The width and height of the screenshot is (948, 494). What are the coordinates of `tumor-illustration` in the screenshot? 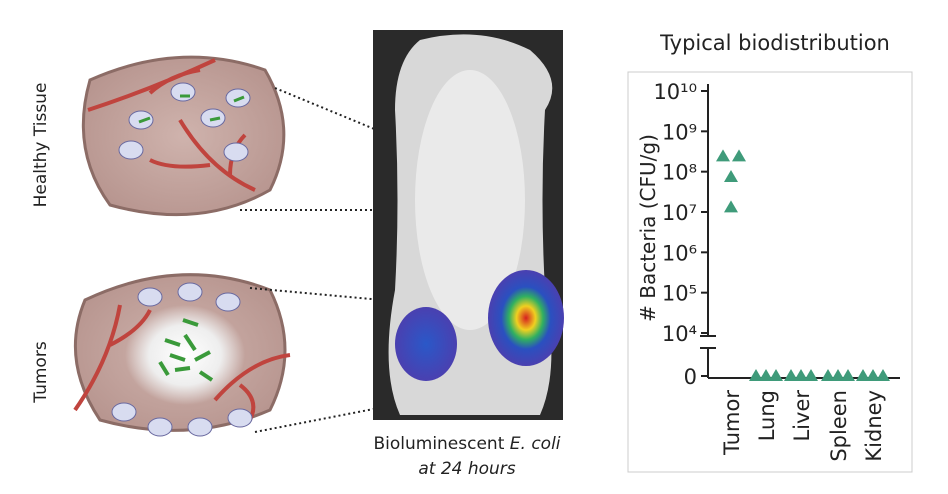 It's located at (182, 355).